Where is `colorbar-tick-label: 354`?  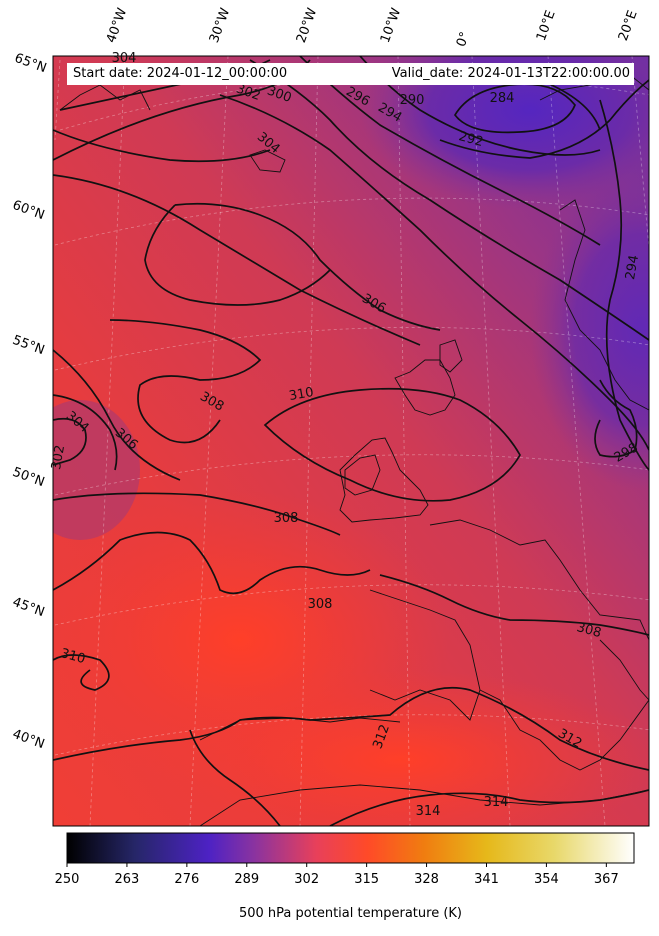
colorbar-tick-label: 354 is located at coordinates (546, 879).